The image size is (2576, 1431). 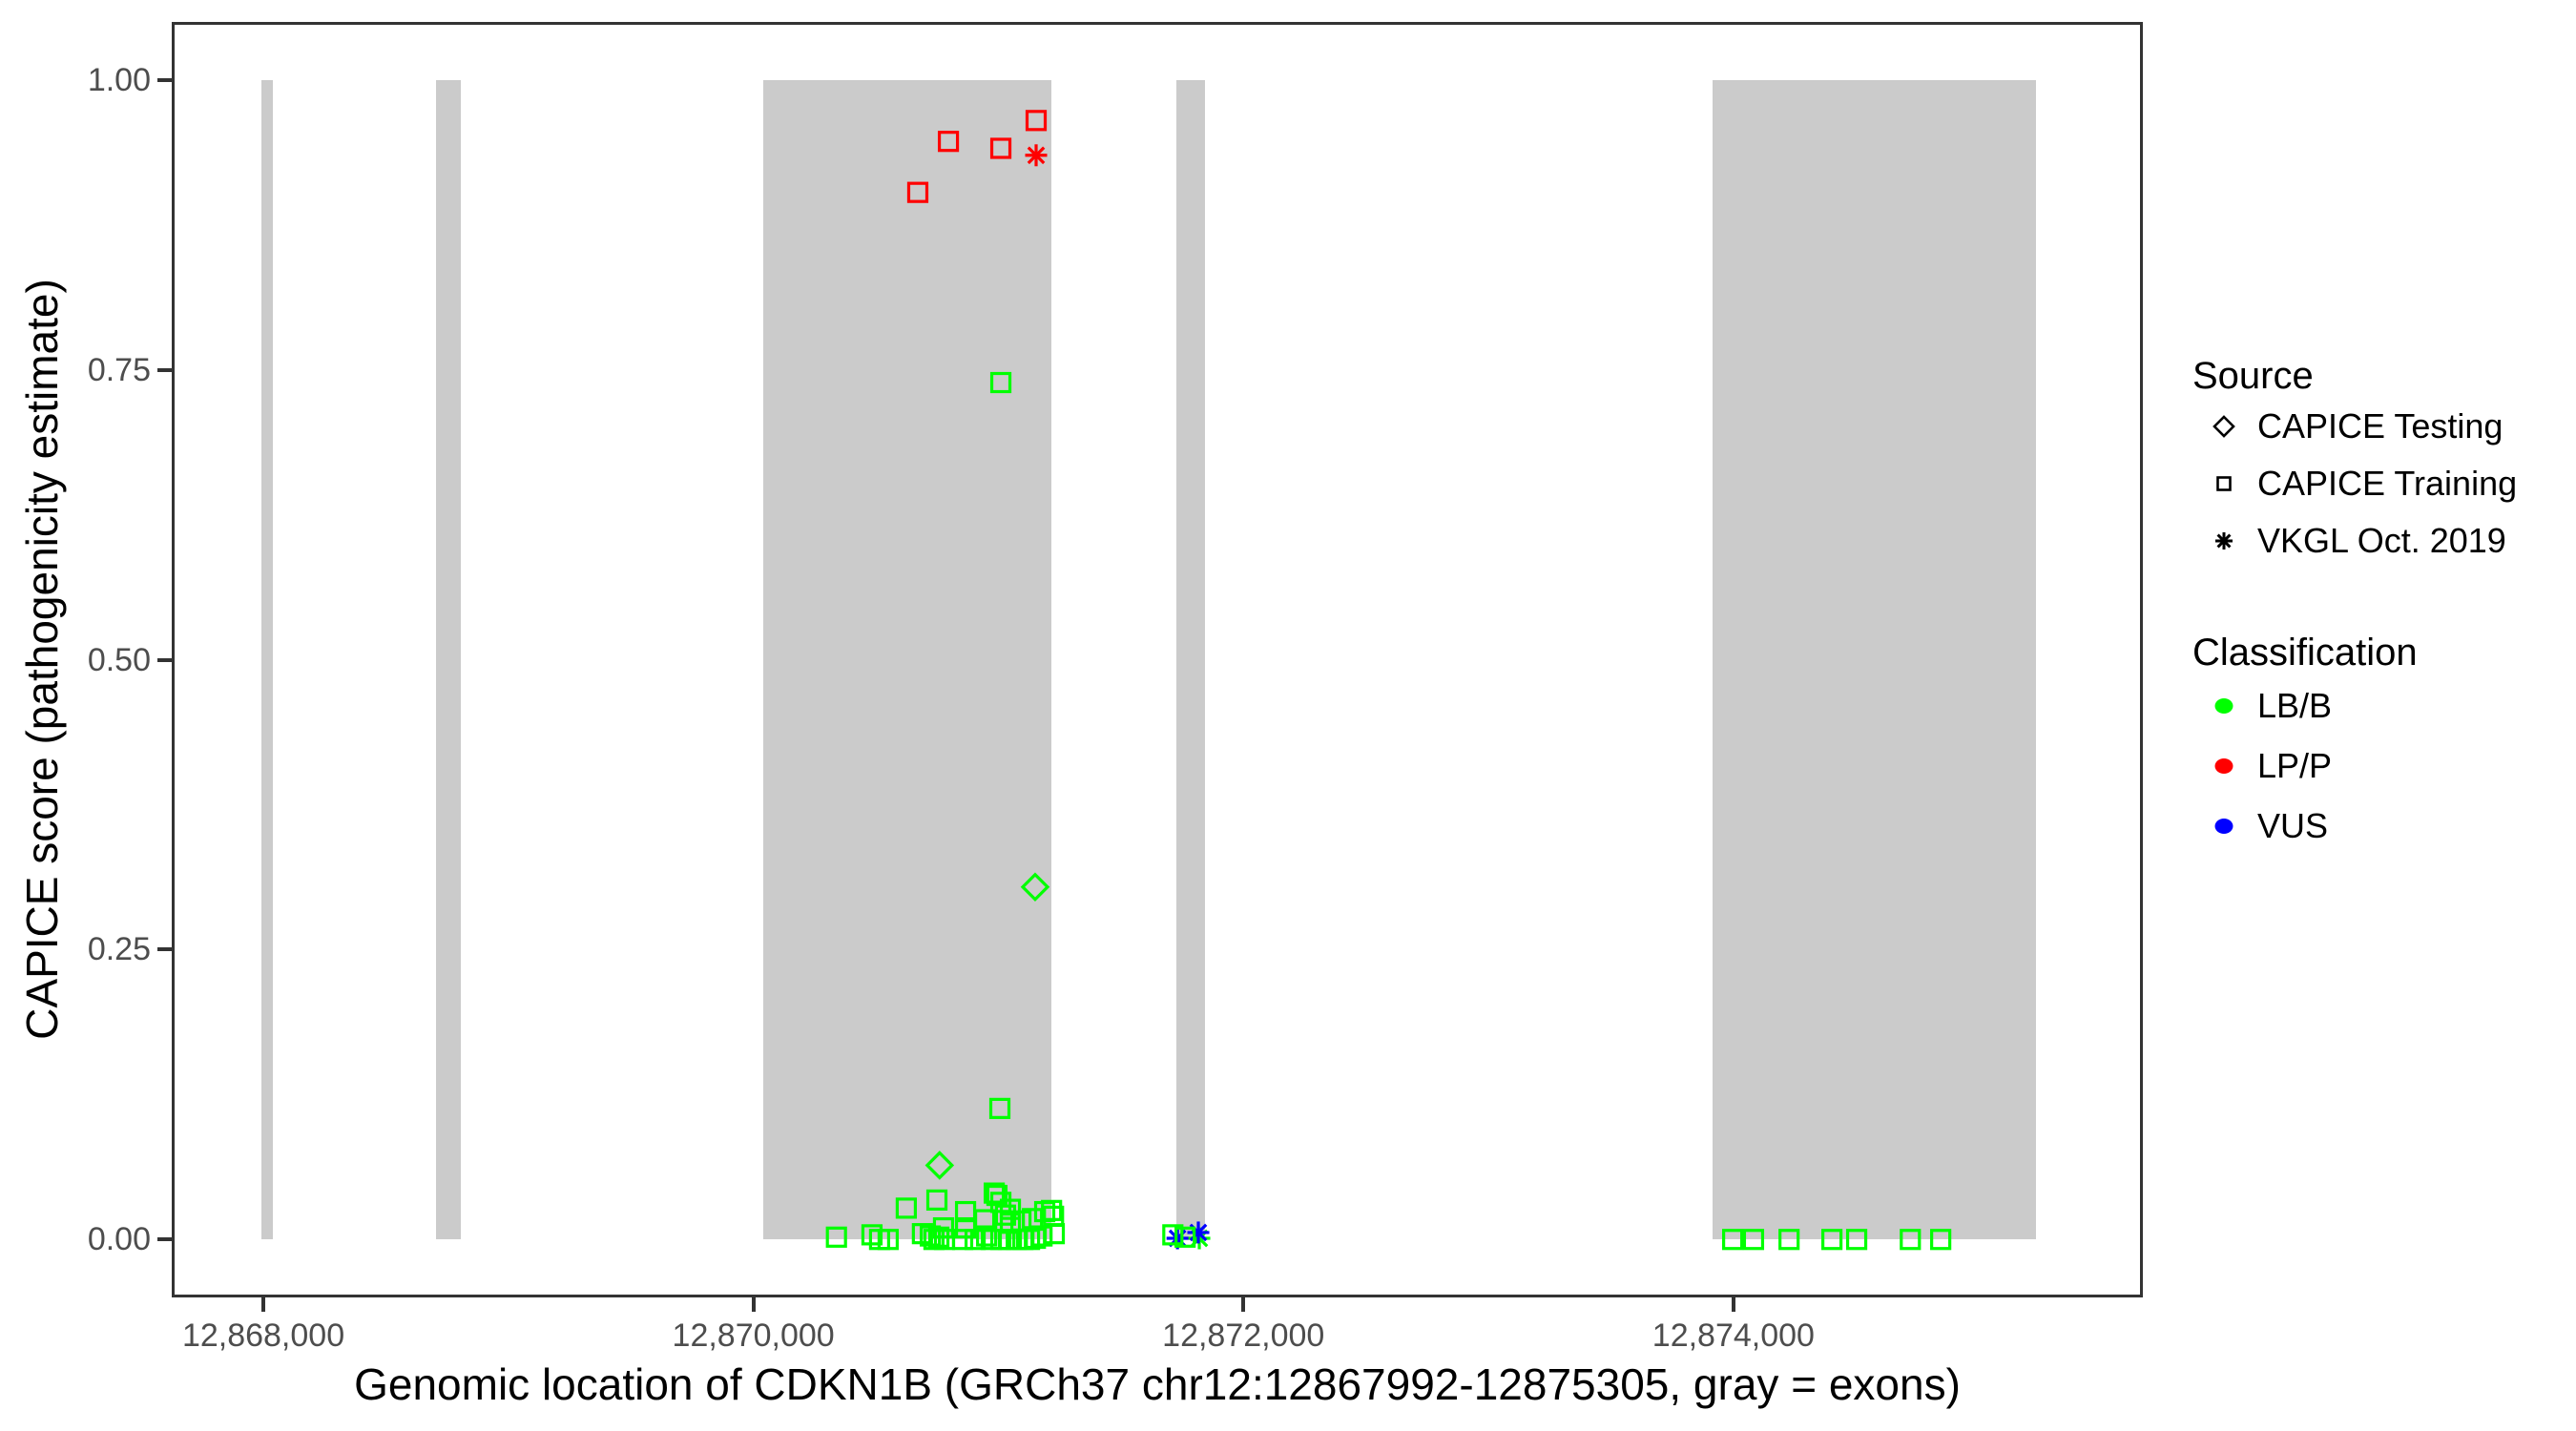 I want to click on y-tick-label: 0.00, so click(x=119, y=1239).